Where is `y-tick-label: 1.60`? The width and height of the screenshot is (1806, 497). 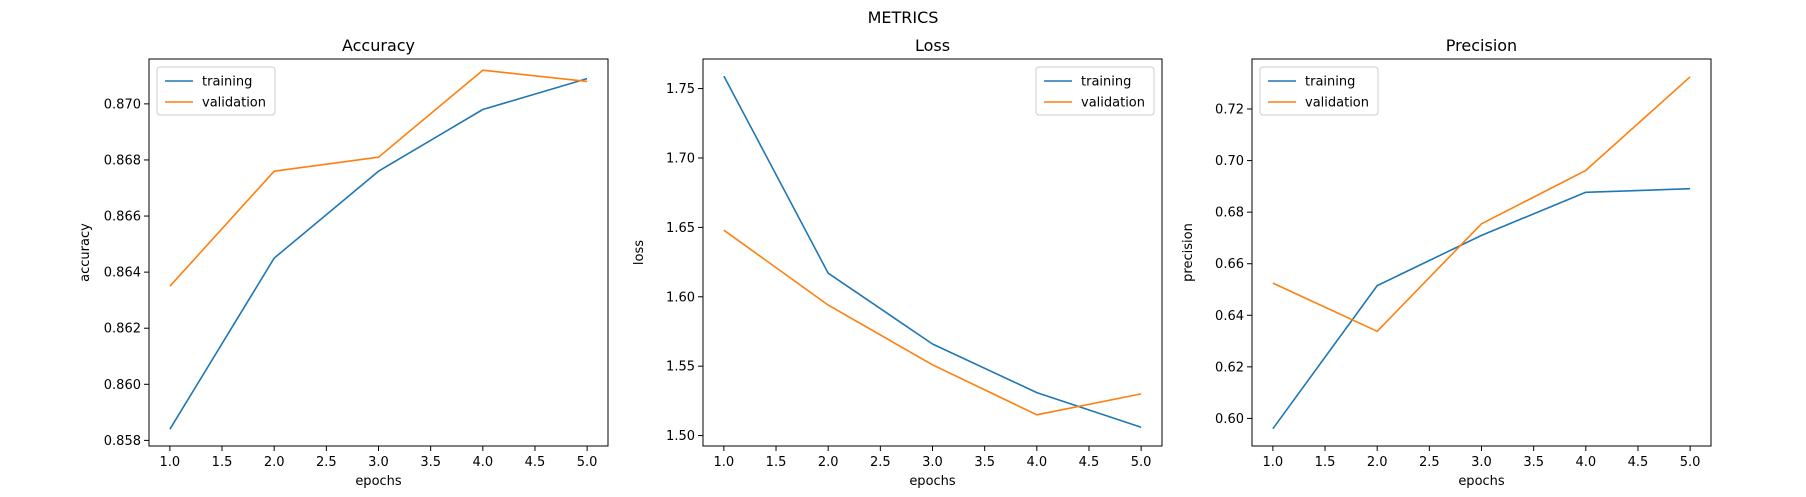
y-tick-label: 1.60 is located at coordinates (680, 297).